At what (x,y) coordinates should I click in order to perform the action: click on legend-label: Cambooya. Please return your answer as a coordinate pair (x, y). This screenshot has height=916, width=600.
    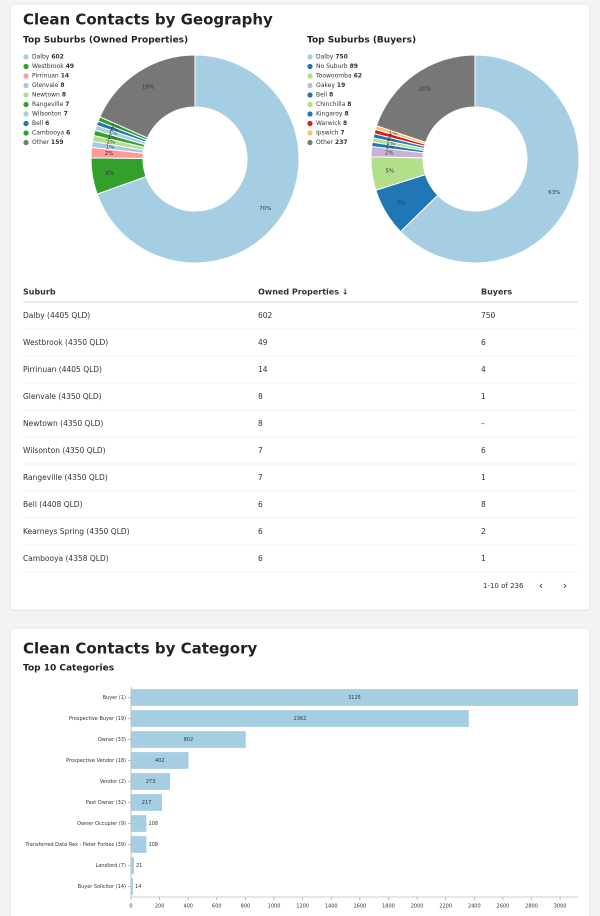
    Looking at the image, I should click on (48, 133).